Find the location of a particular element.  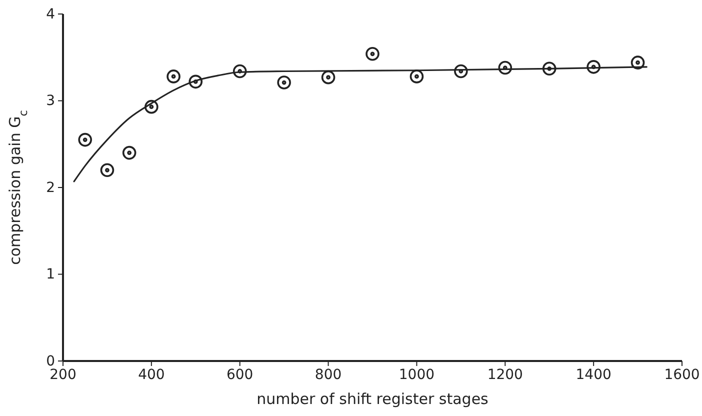

x-tick-label: 400 is located at coordinates (151, 374).